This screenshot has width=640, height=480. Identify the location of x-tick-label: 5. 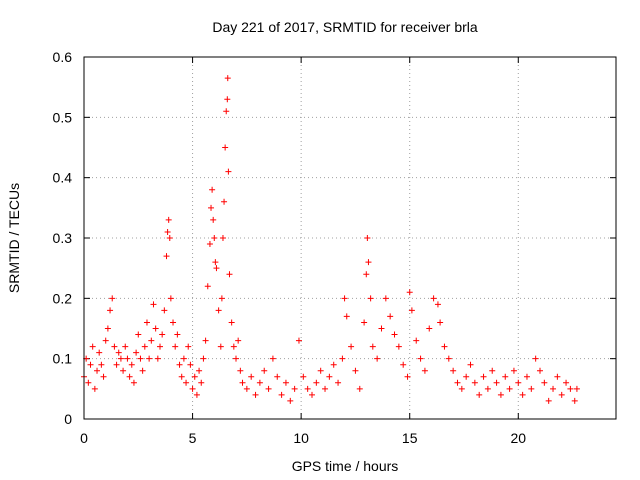
(193, 438).